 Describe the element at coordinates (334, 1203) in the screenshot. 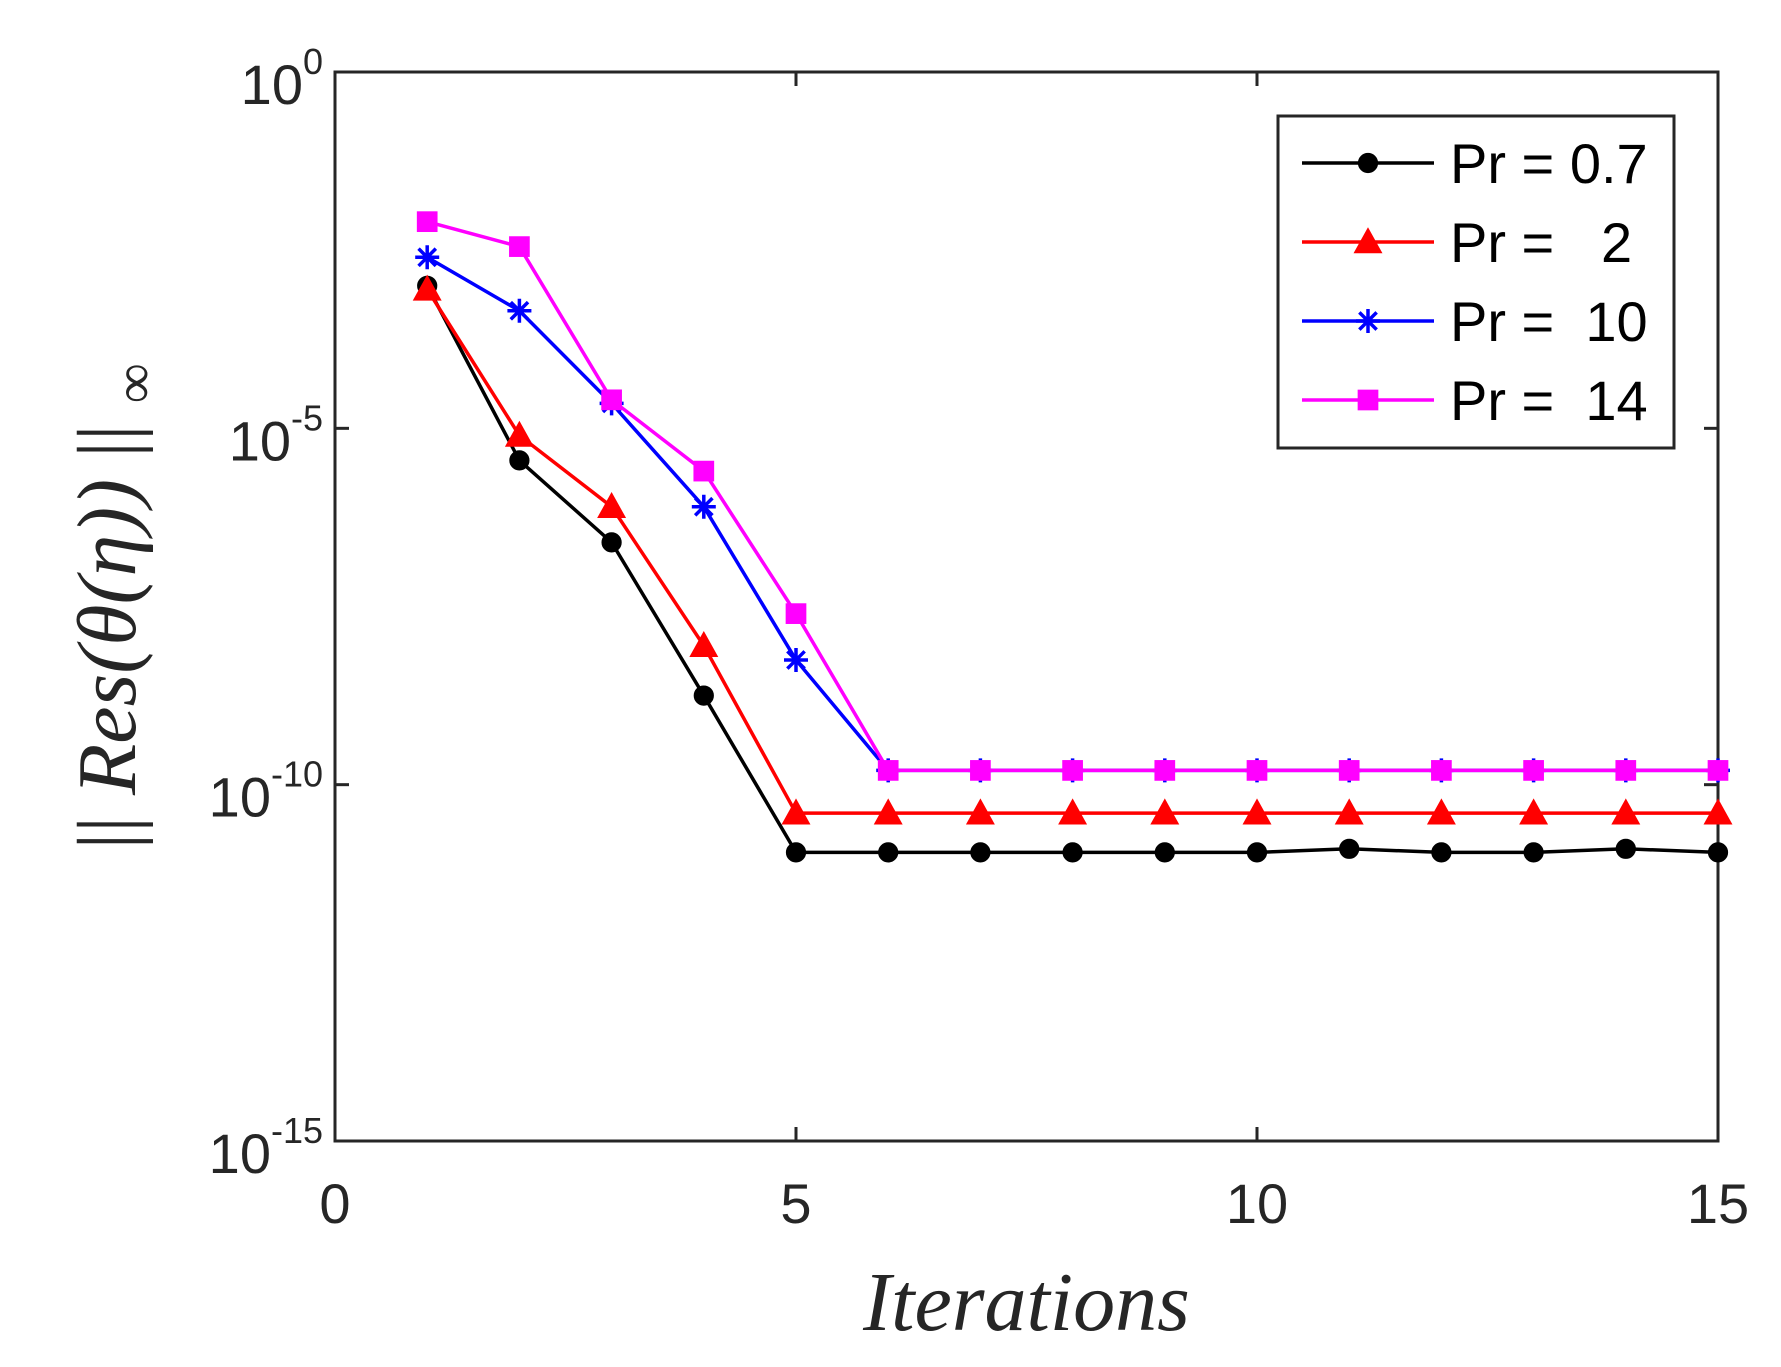

I see `x-tick-label: 0` at that location.